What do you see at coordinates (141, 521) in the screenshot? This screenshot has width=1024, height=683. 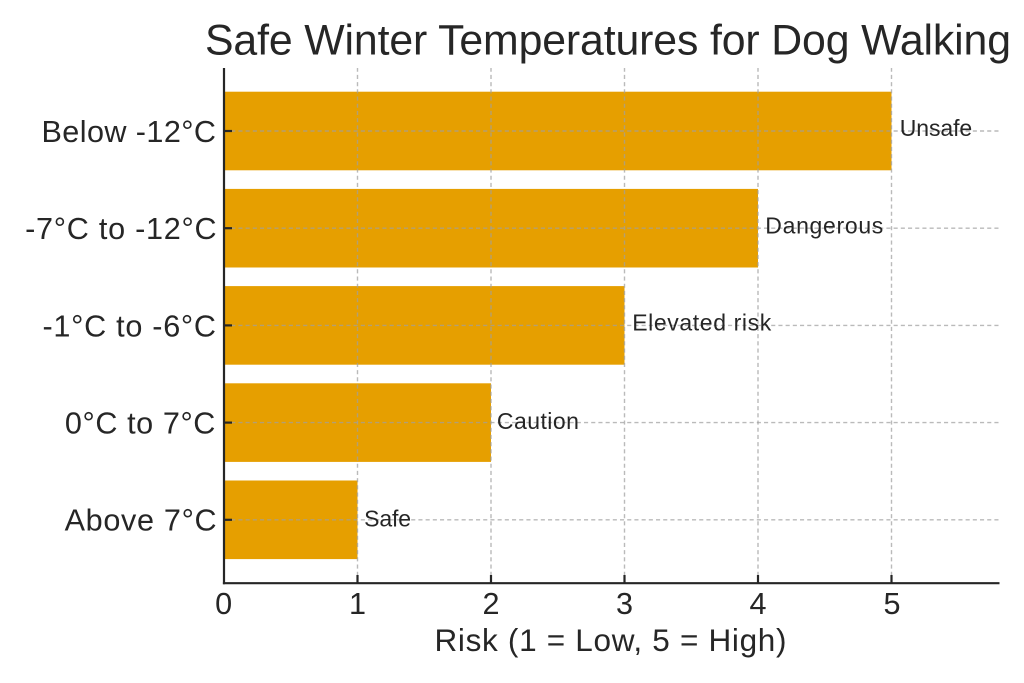 I see `svg-text: Above 7°C` at bounding box center [141, 521].